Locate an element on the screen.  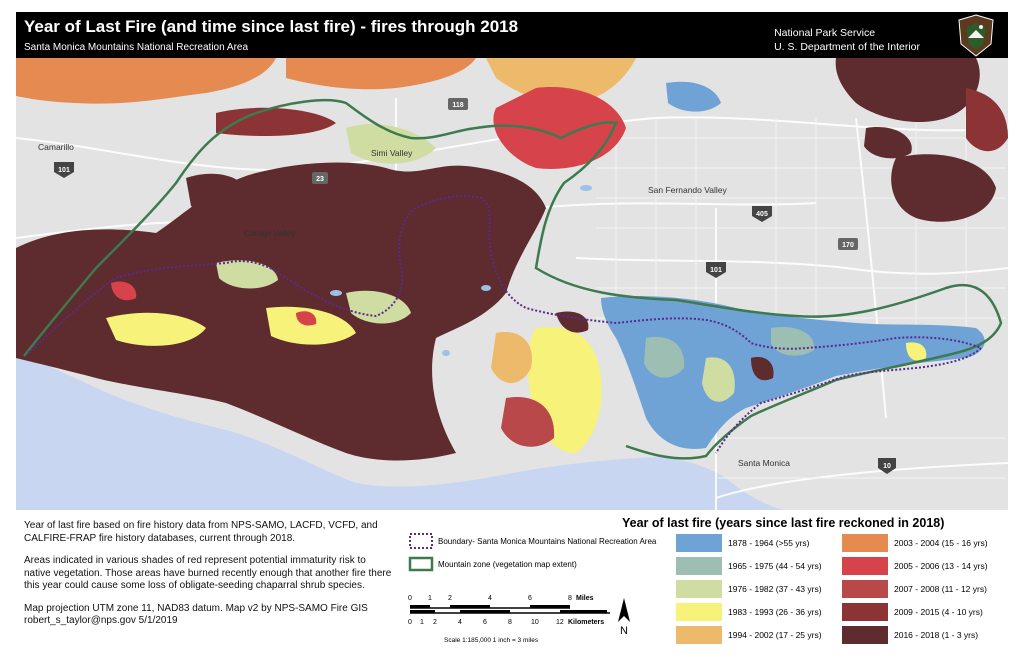
fire-legend-item: 1878 - 1964 (>55 yrs) is located at coordinates (743, 543).